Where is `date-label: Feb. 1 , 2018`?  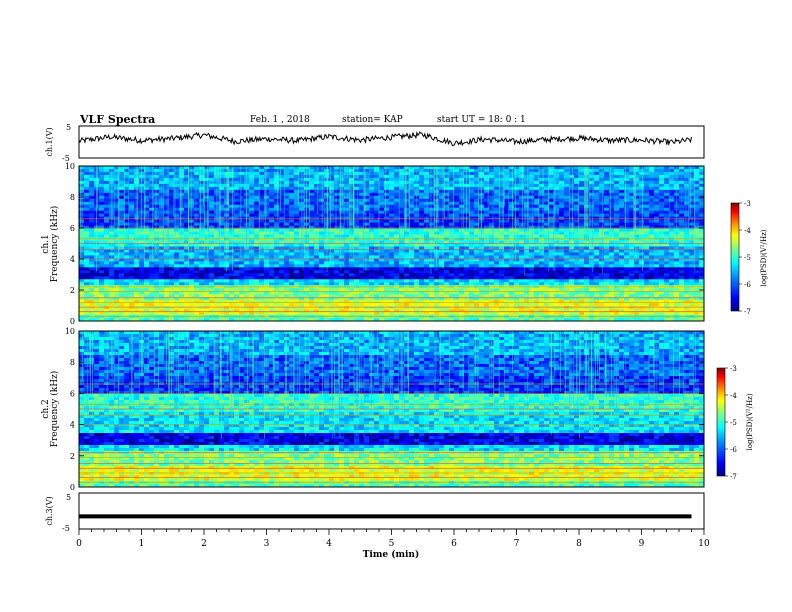 date-label: Feb. 1 , 2018 is located at coordinates (280, 120).